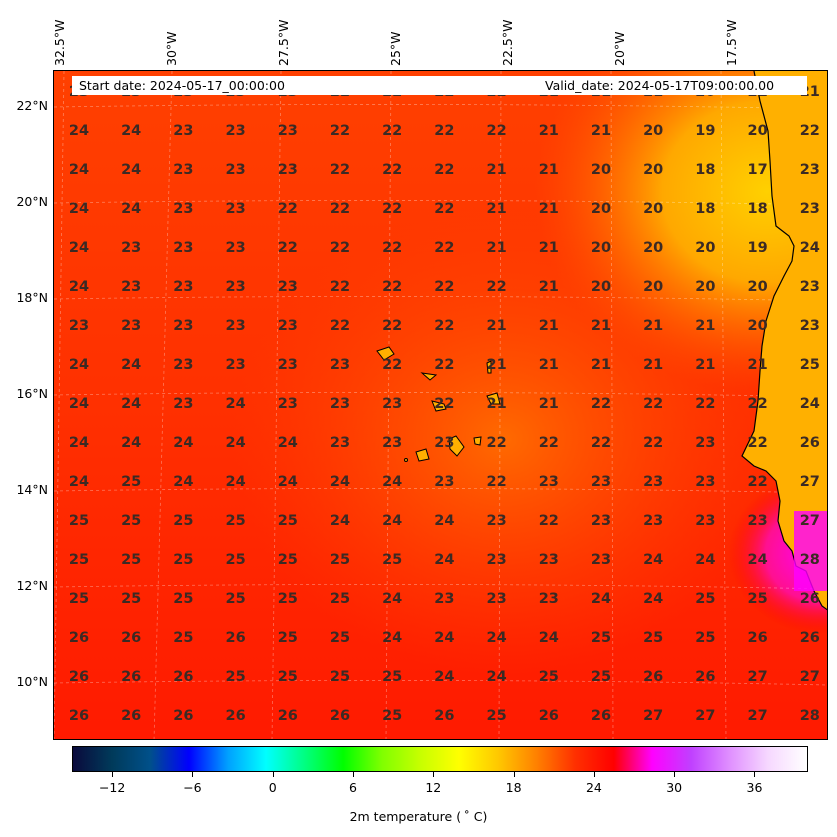 The height and width of the screenshot is (837, 837). I want to click on longitude-label: 30°W, so click(172, 36).